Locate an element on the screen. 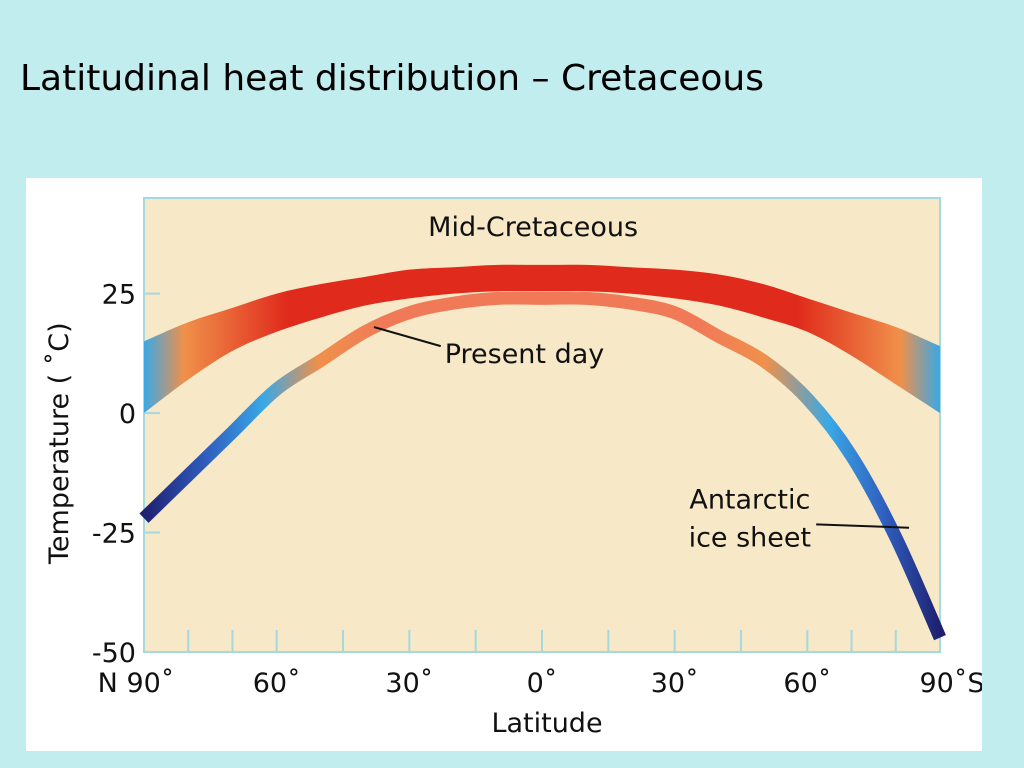  y-axis-title: Temperature ( ˚C) is located at coordinates (59, 443).